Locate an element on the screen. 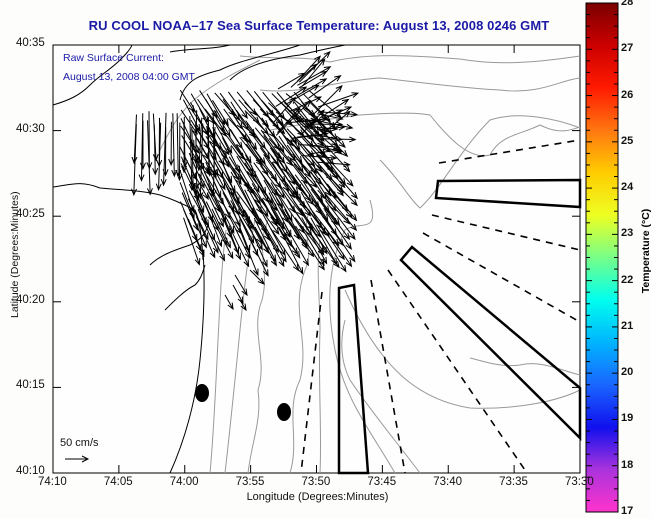 This screenshot has height=518, width=651. x-tick-label: 73:50 is located at coordinates (316, 482).